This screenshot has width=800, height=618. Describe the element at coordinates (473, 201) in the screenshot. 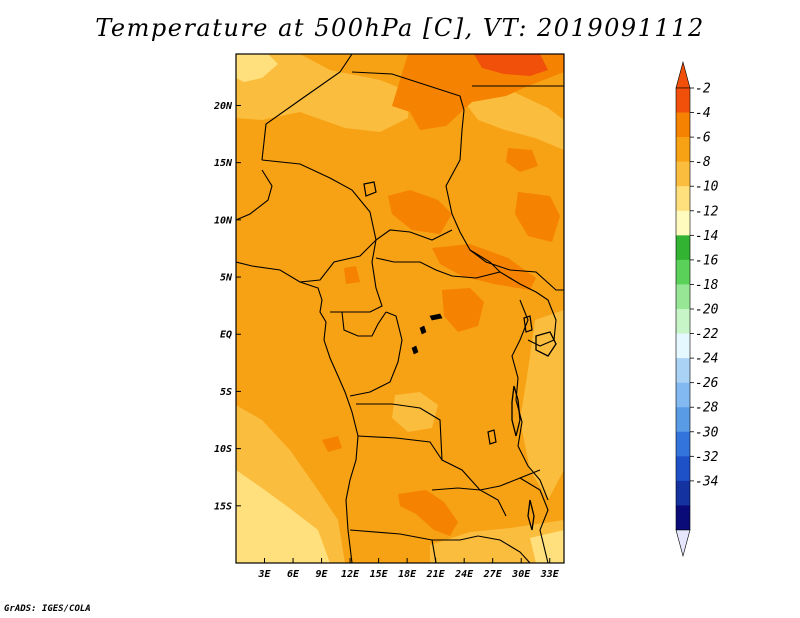

I see `border-chad-sudan` at that location.